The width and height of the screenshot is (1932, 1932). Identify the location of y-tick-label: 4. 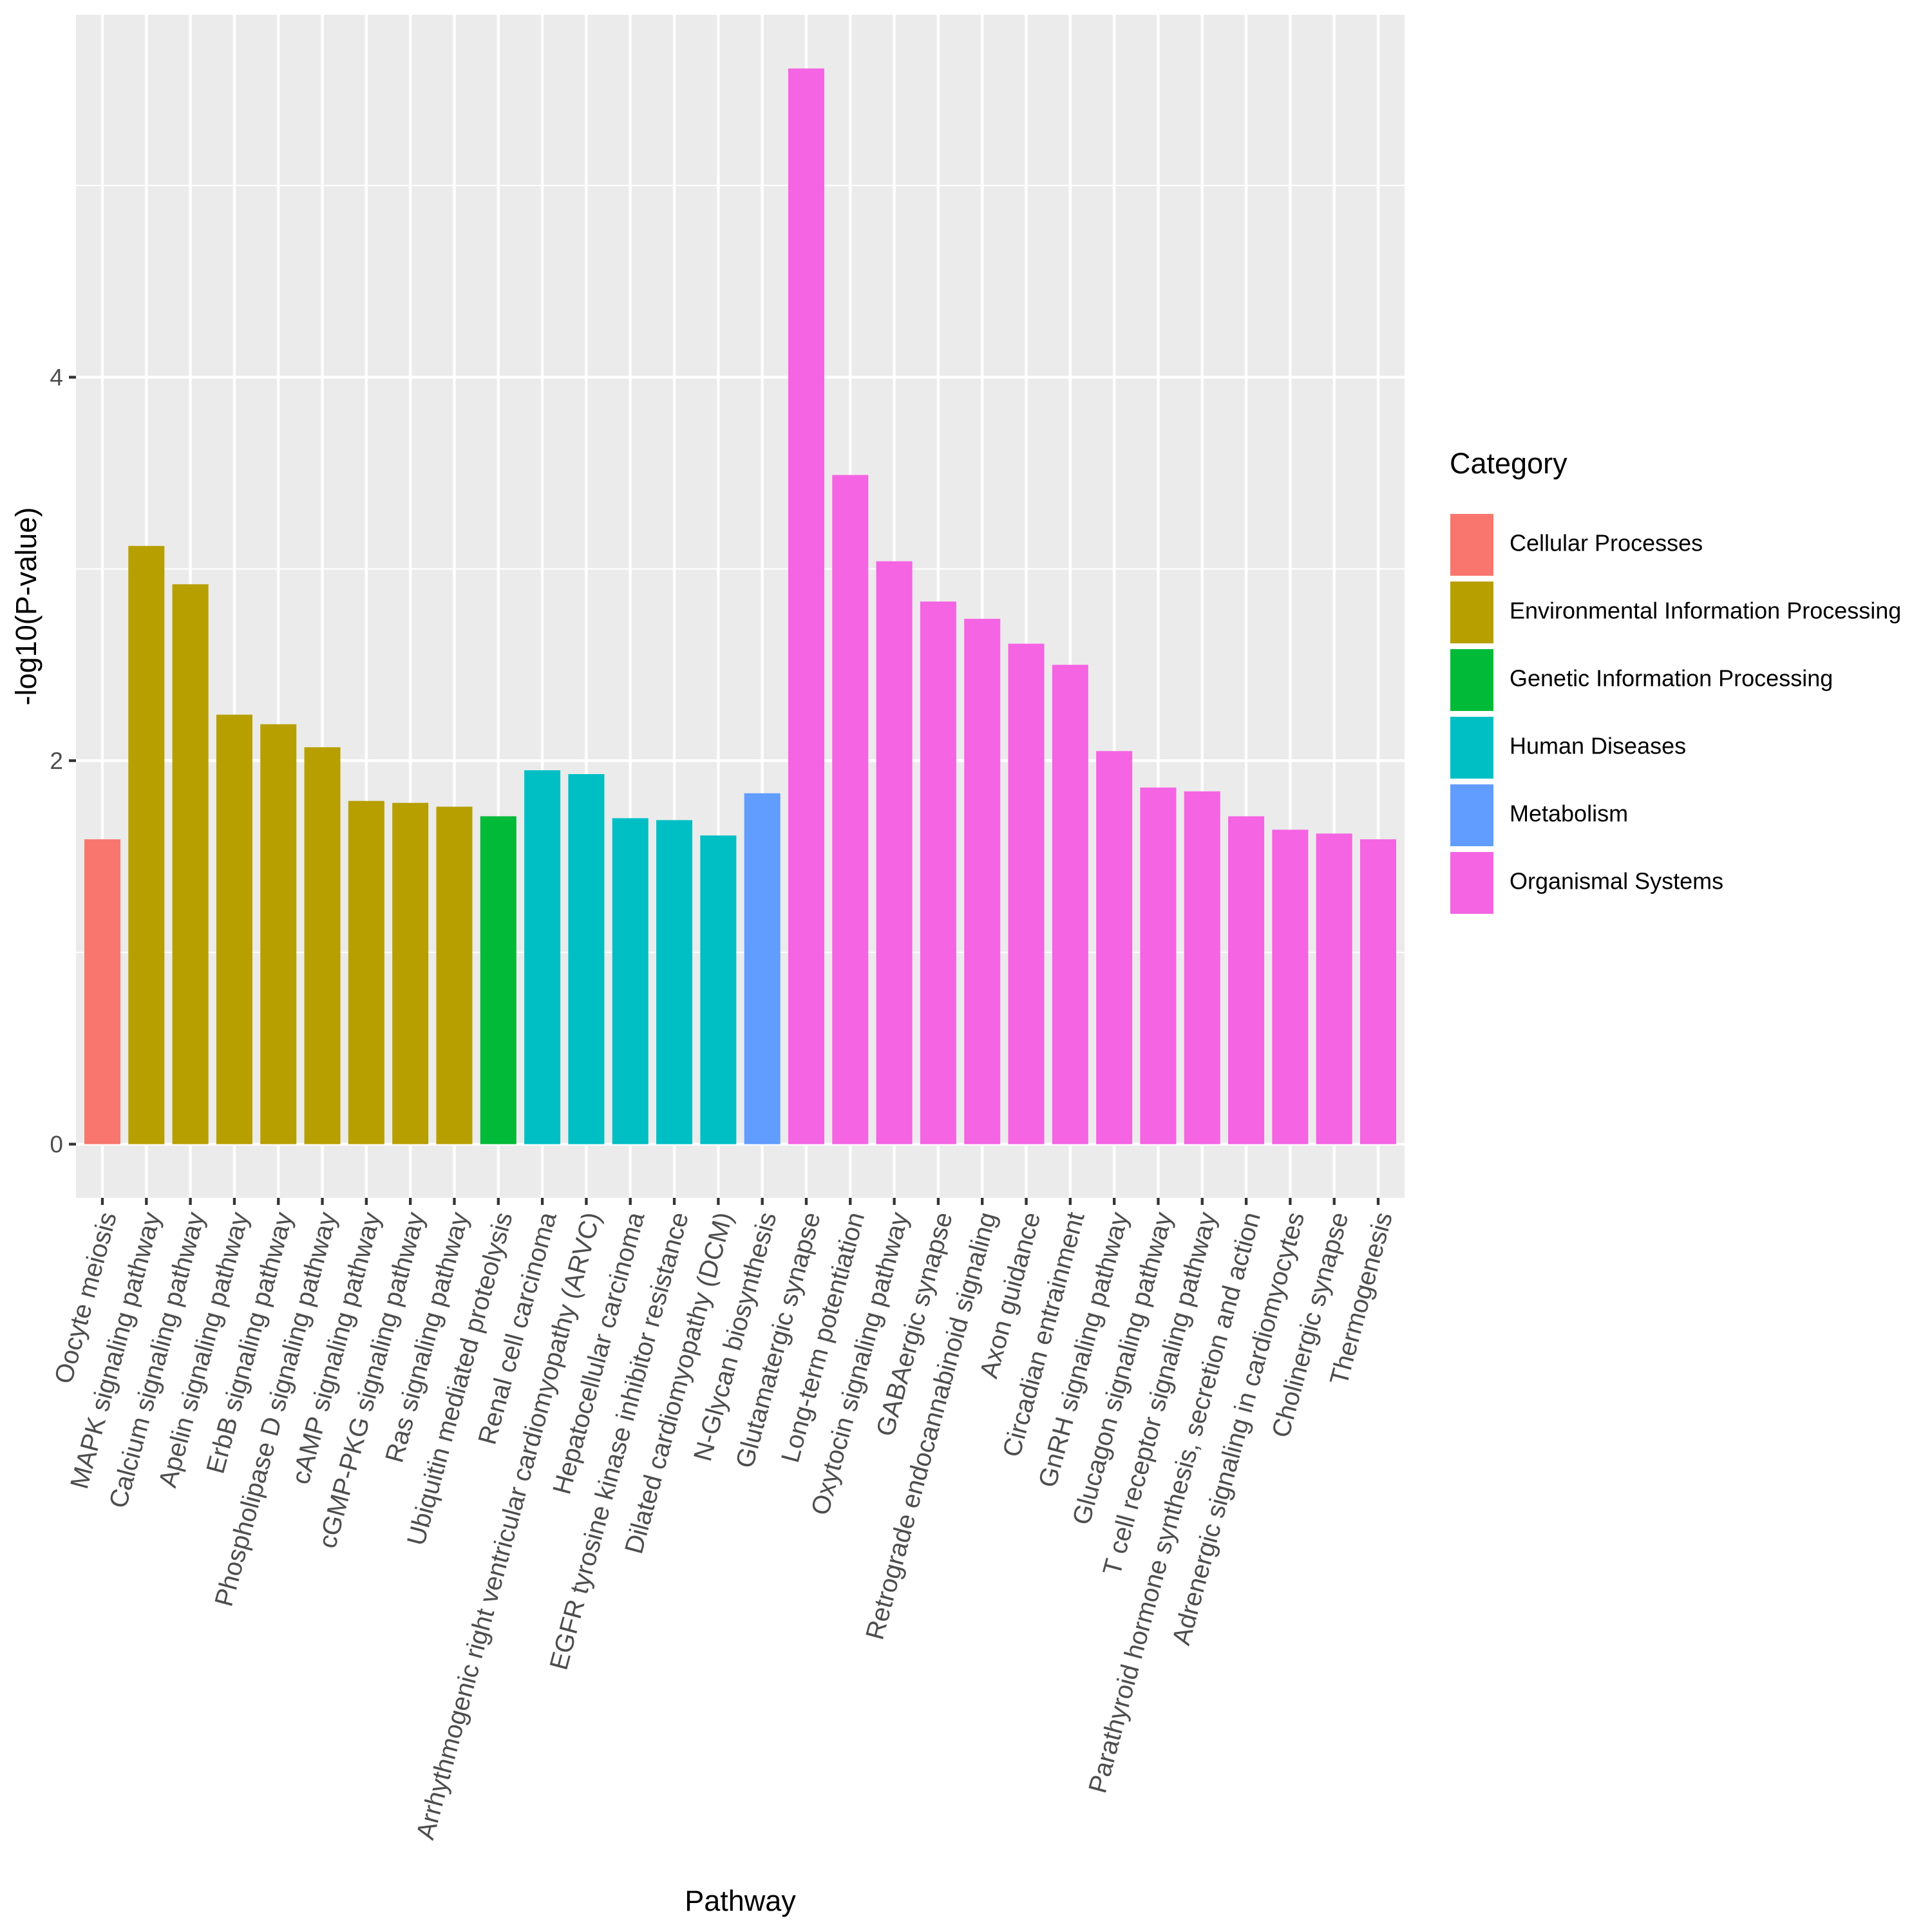
(56, 378).